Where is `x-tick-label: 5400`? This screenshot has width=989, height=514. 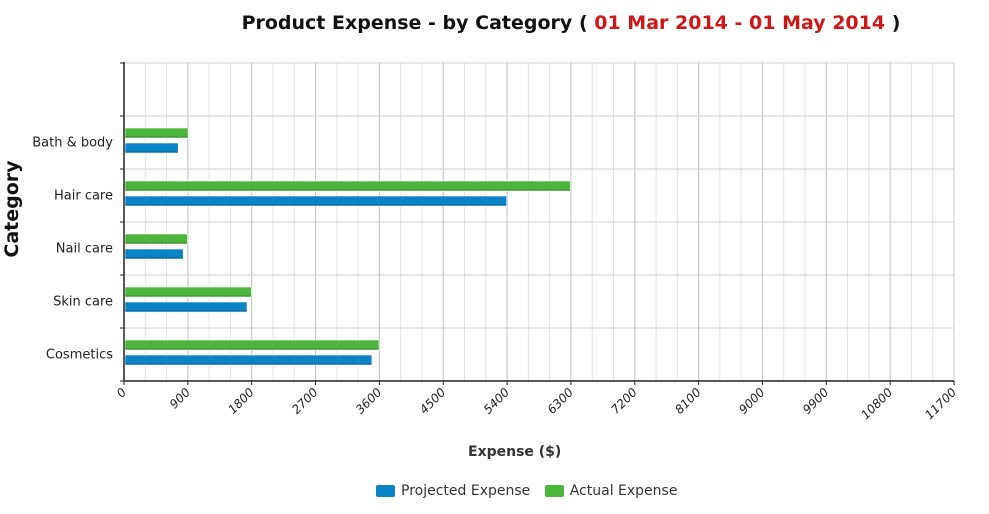
x-tick-label: 5400 is located at coordinates (497, 401).